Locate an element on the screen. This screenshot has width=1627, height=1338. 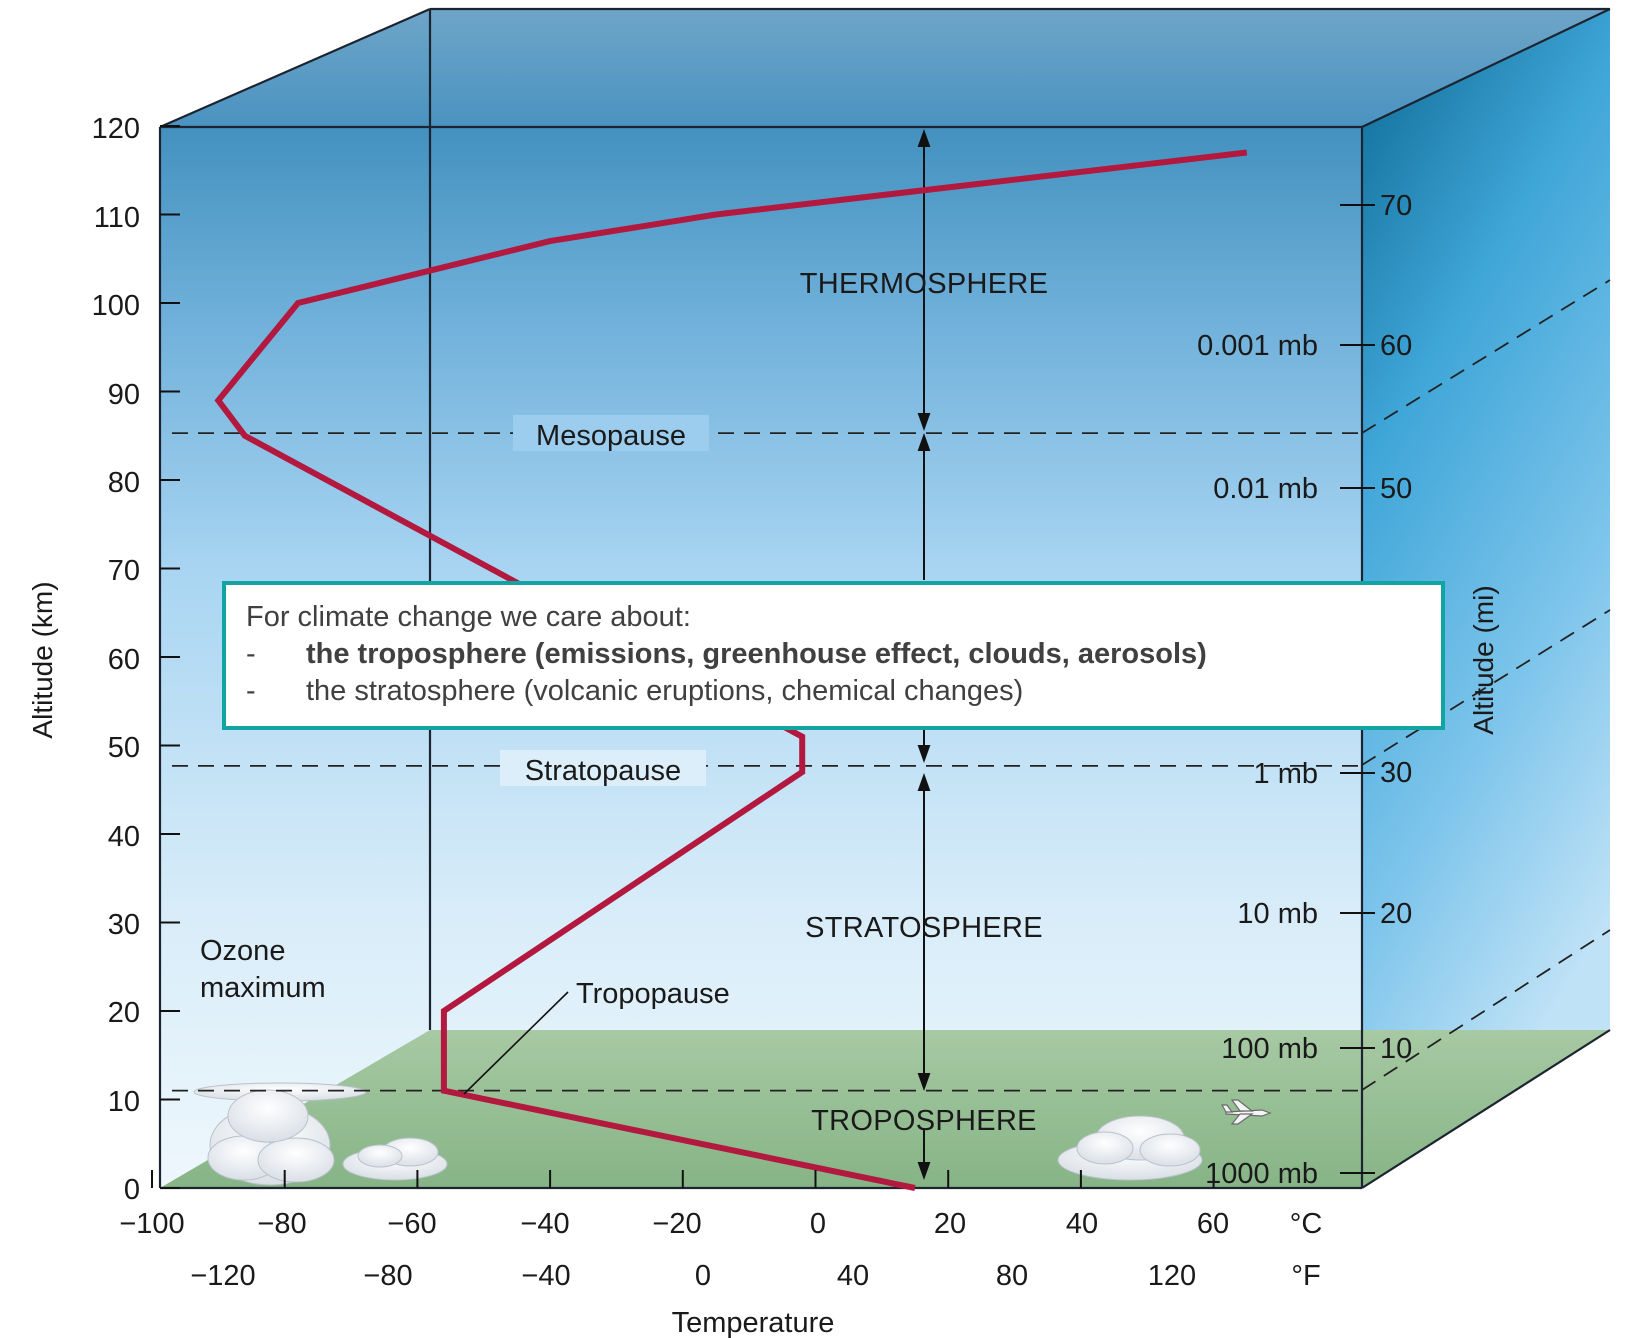
pressure-0.001mb: 0.001 mb is located at coordinates (1257, 346).